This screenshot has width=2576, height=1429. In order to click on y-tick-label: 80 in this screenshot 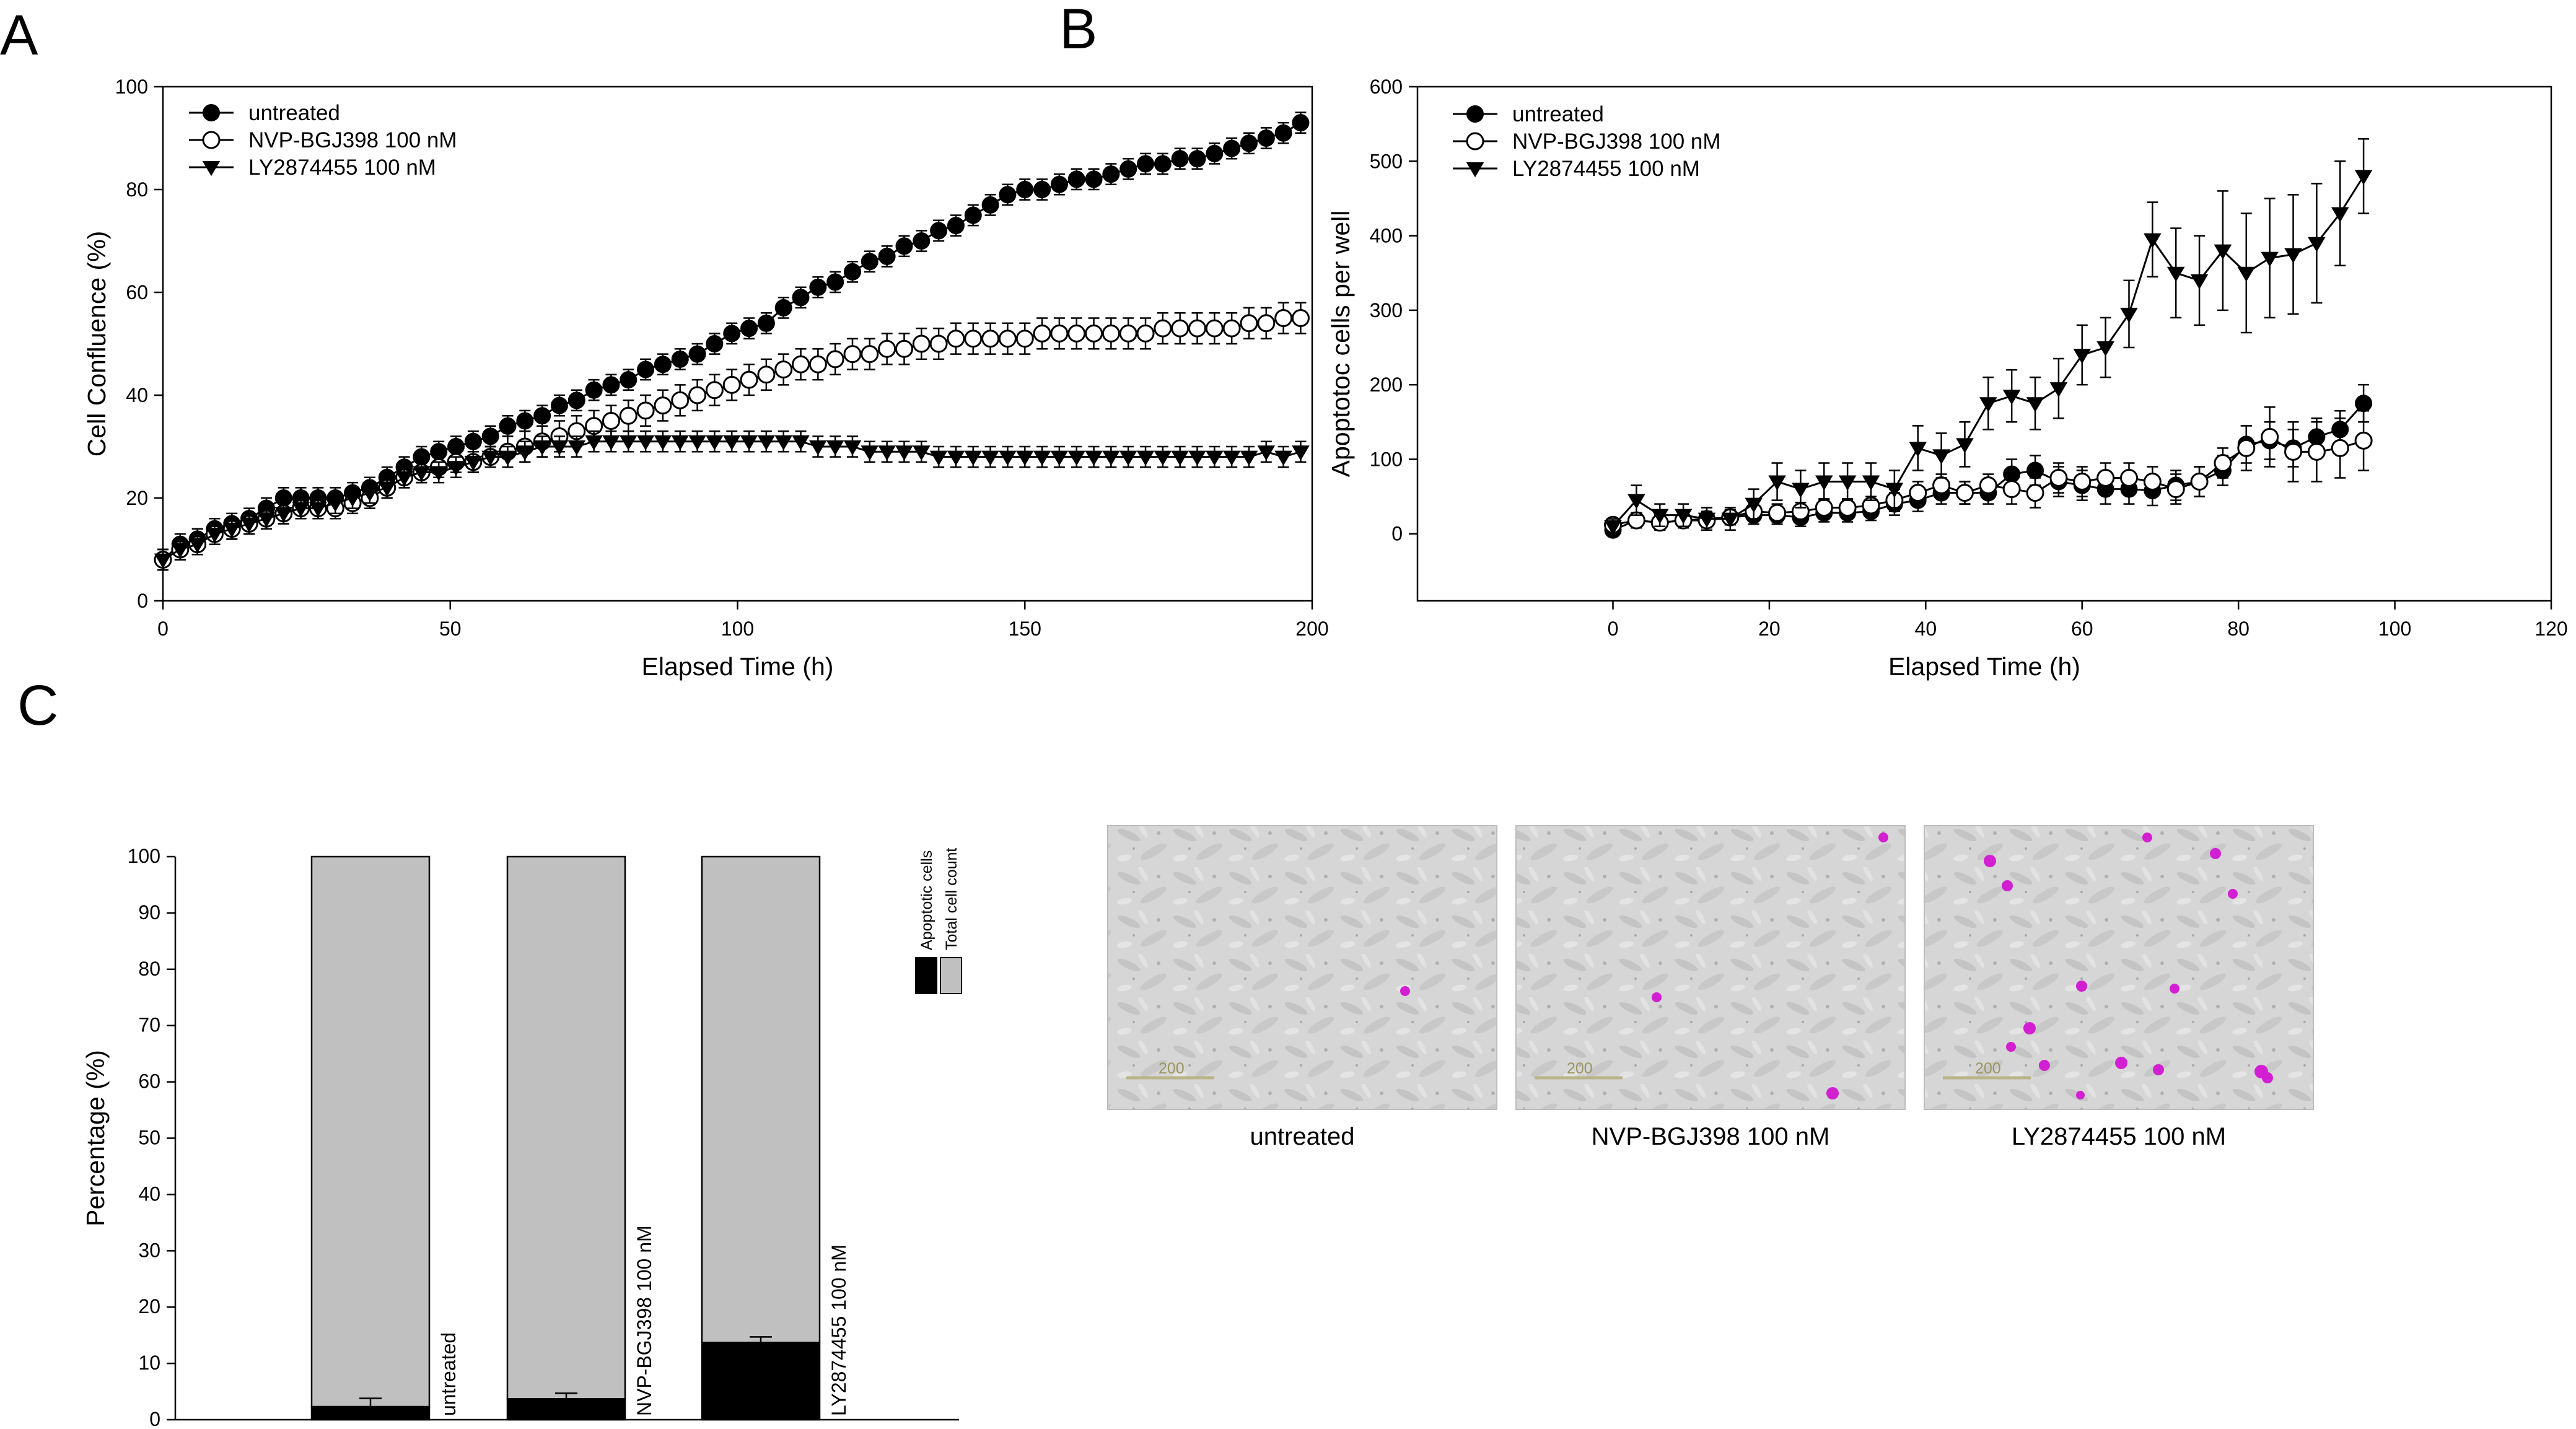, I will do `click(149, 969)`.